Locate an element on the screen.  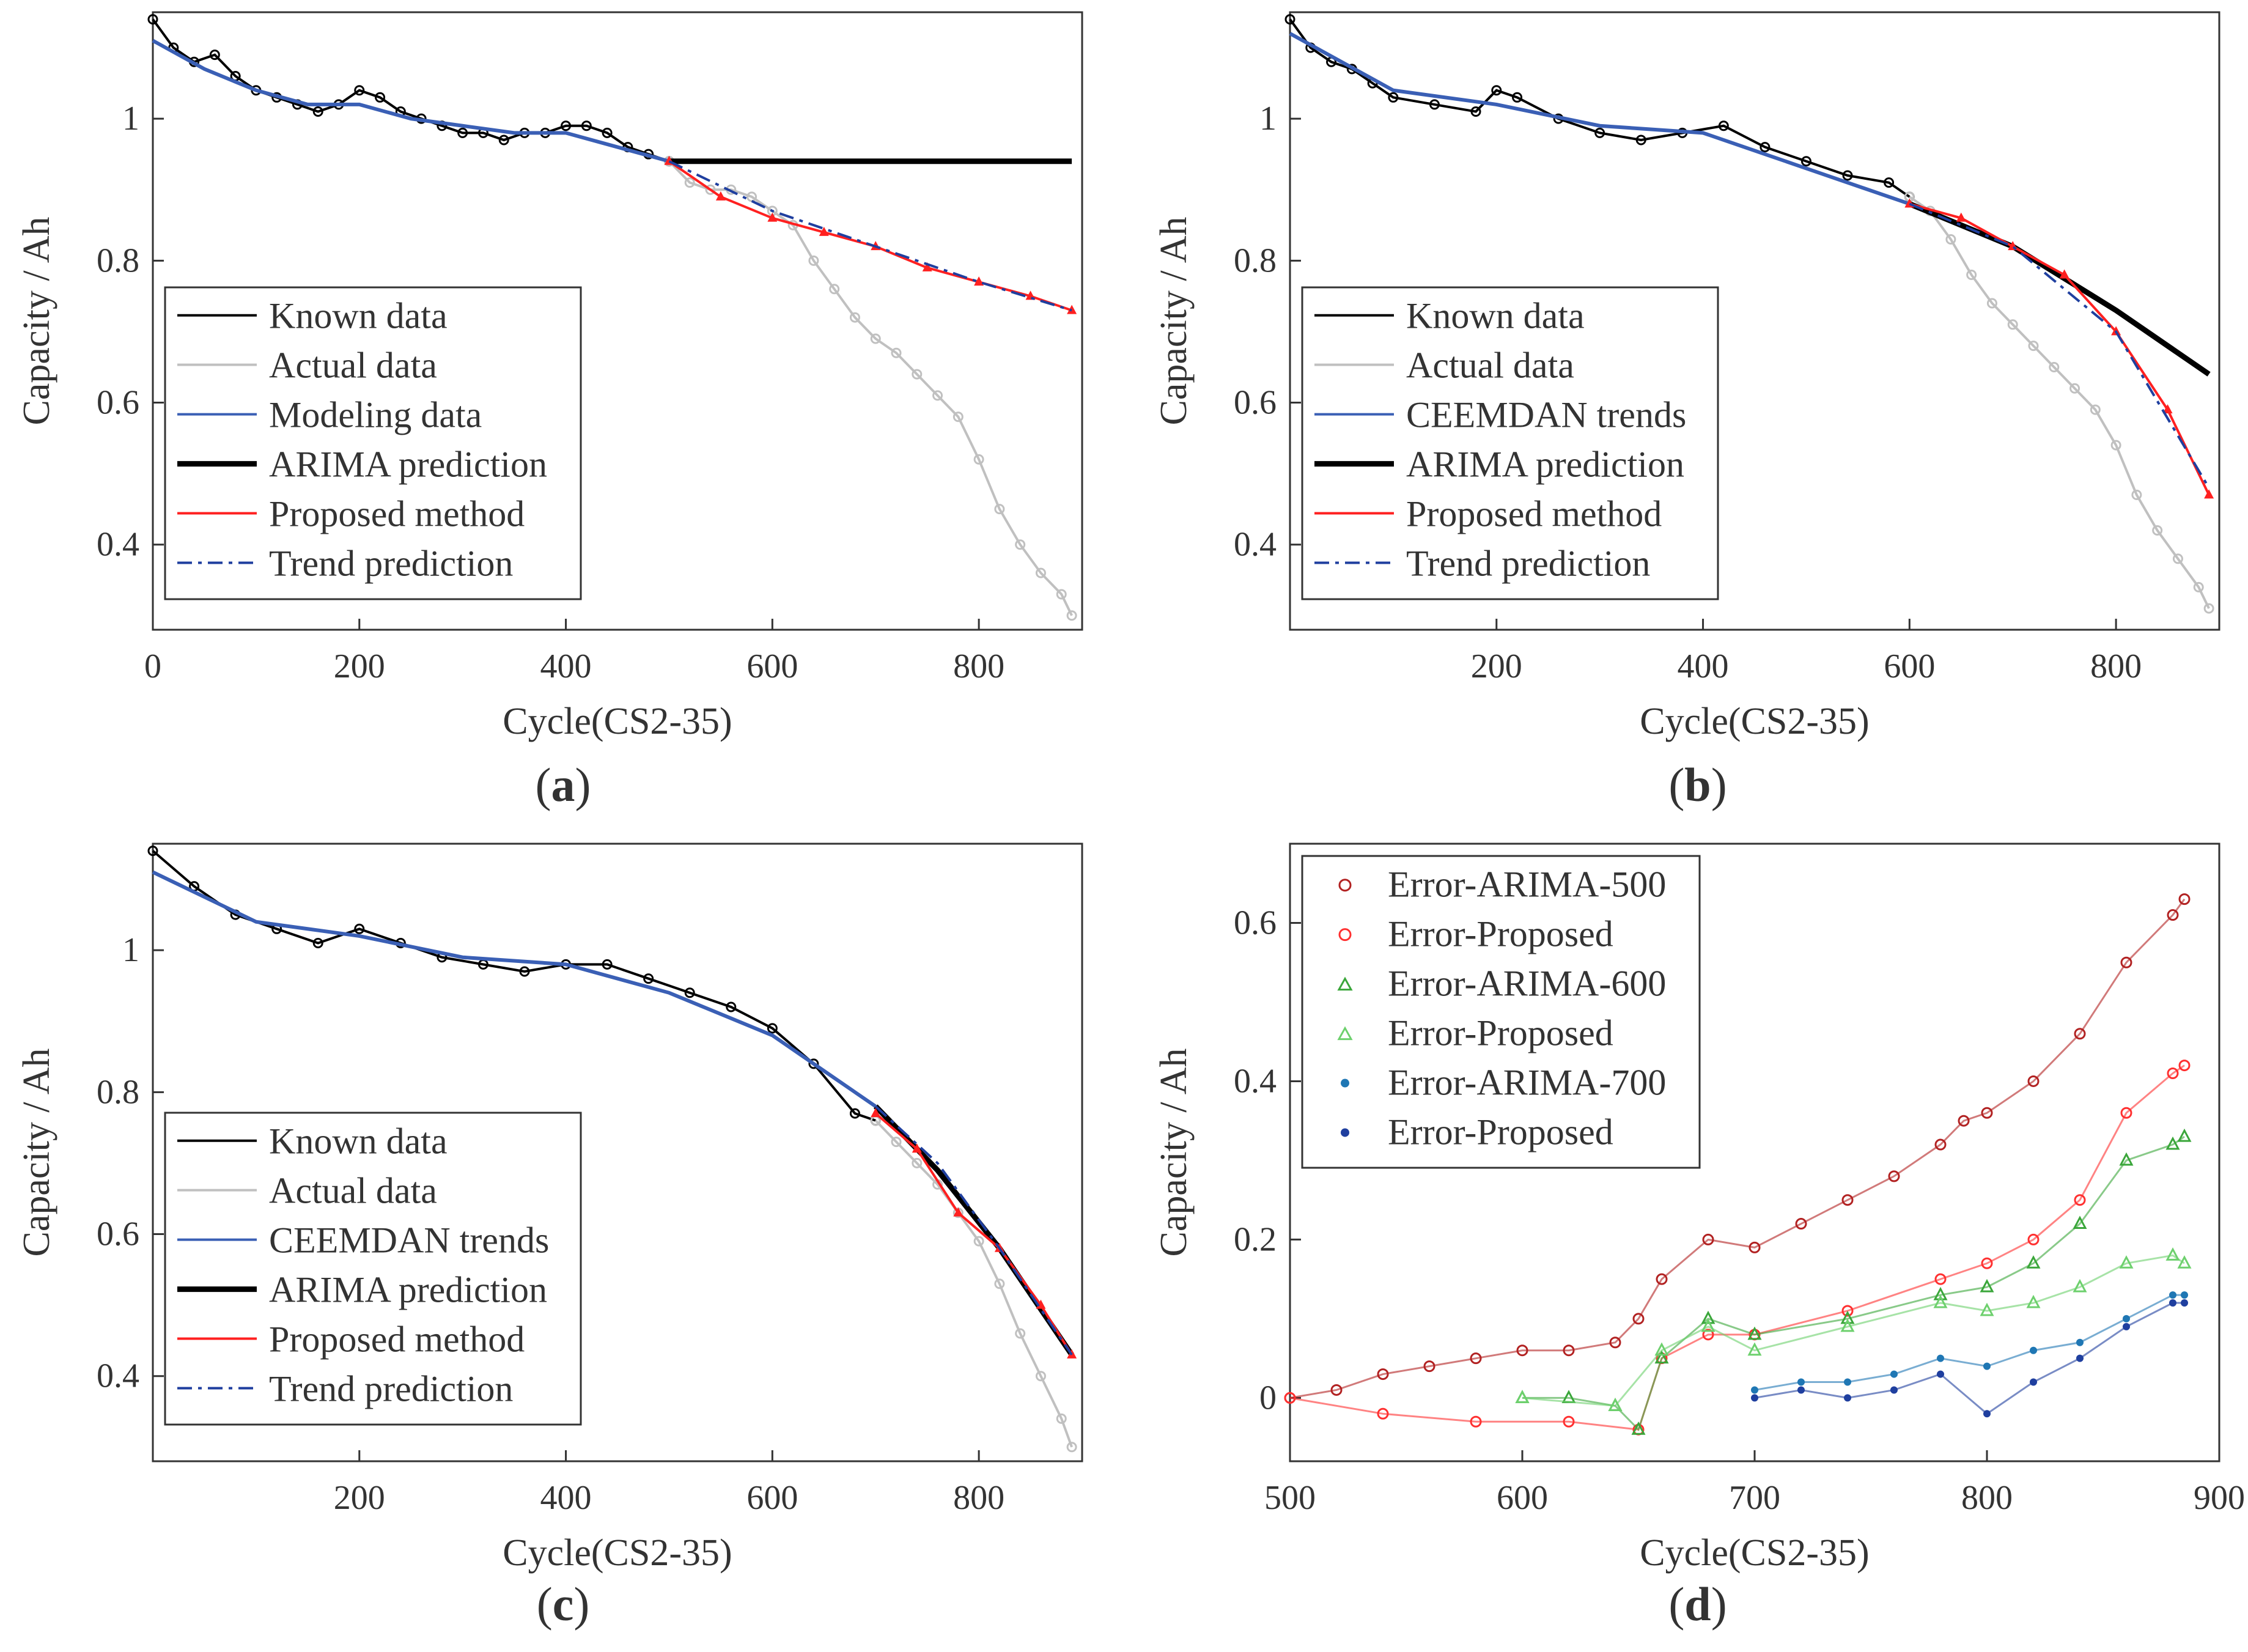
legend-label: Known data is located at coordinates (358, 1141).